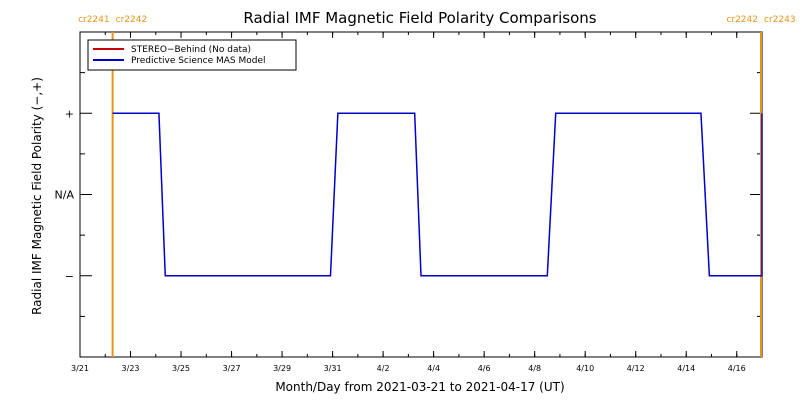 This screenshot has height=400, width=800. I want to click on x-tick-label: 3/21, so click(80, 368).